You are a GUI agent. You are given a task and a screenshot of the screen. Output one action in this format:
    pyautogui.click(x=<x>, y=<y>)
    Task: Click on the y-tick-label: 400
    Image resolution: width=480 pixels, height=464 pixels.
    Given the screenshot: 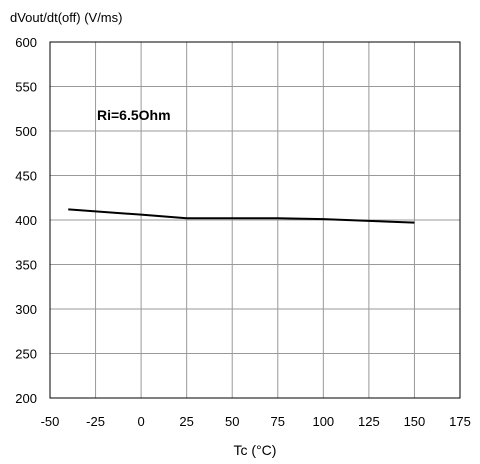 What is the action you would take?
    pyautogui.click(x=26, y=220)
    